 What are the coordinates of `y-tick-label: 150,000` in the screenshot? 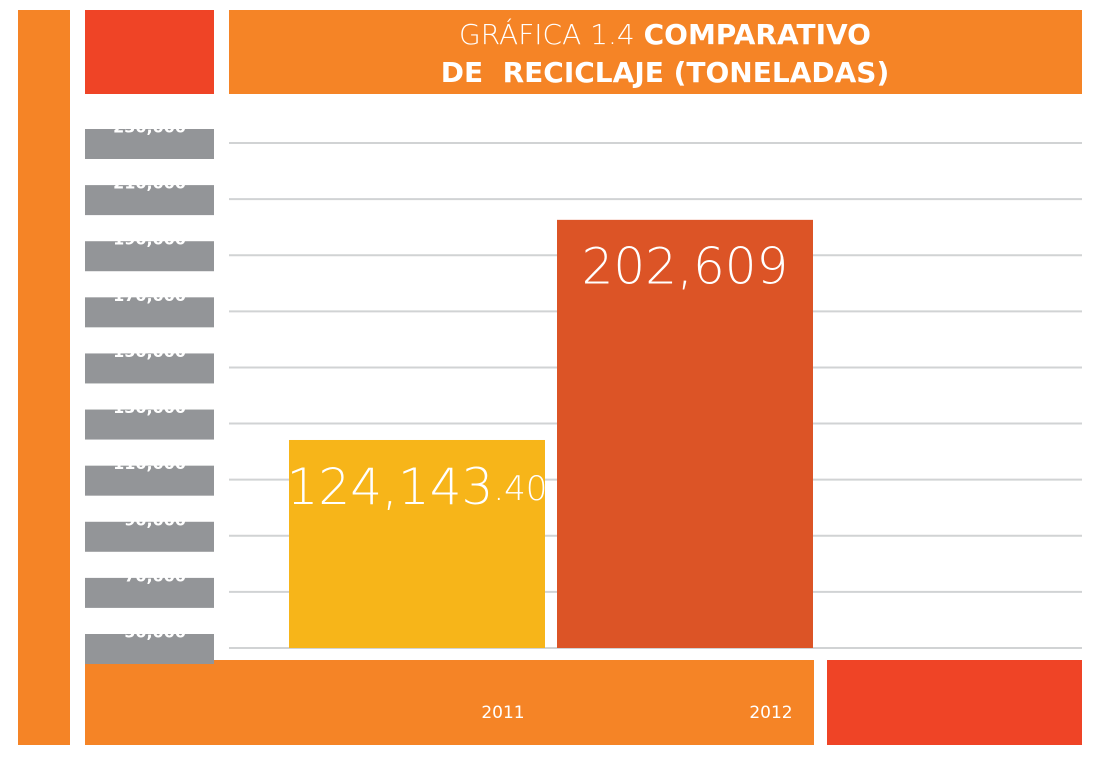 It's located at (149, 351).